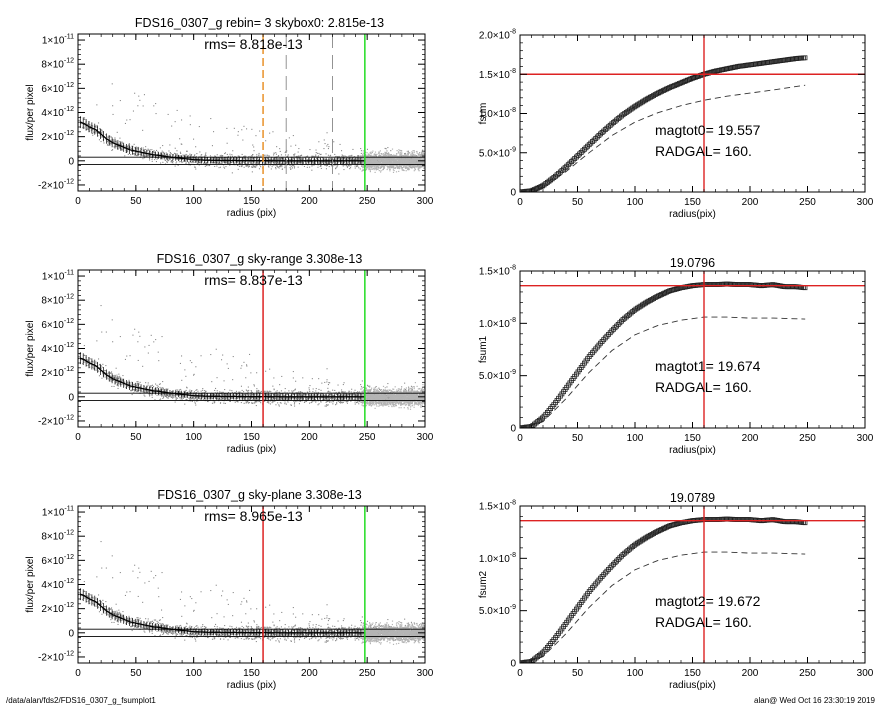 Image resolution: width=885 pixels, height=708 pixels. I want to click on x-tick-label: 50, so click(136, 201).